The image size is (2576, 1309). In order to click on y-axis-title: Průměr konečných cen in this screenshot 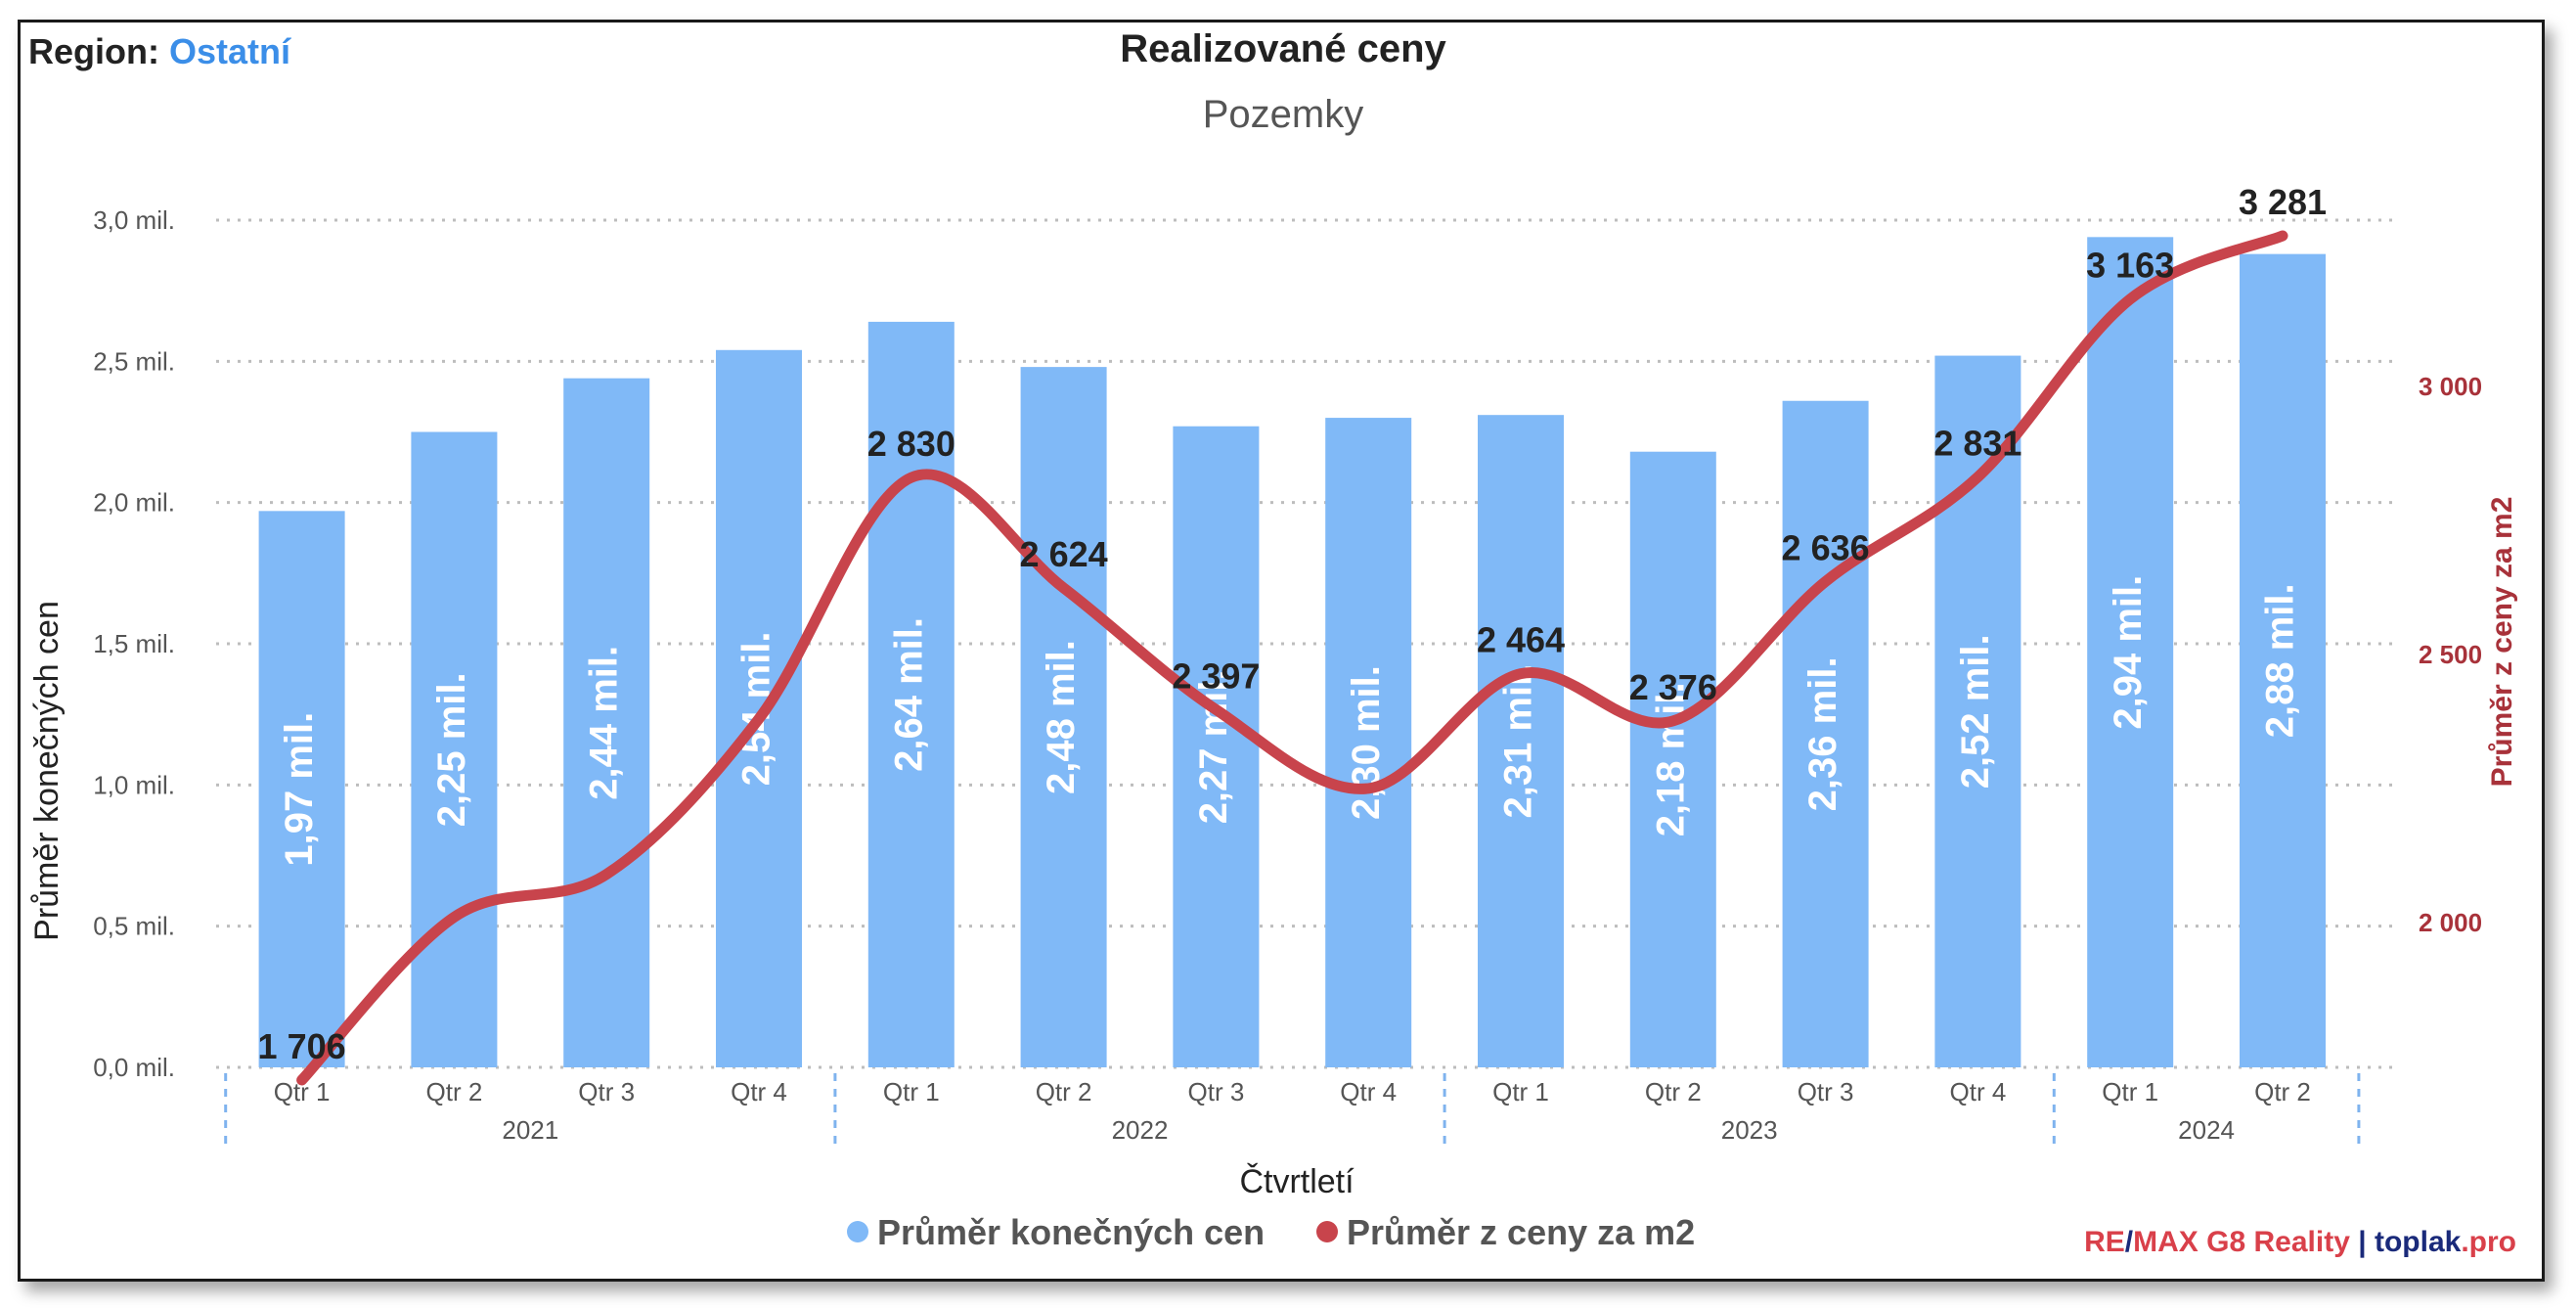, I will do `click(47, 771)`.